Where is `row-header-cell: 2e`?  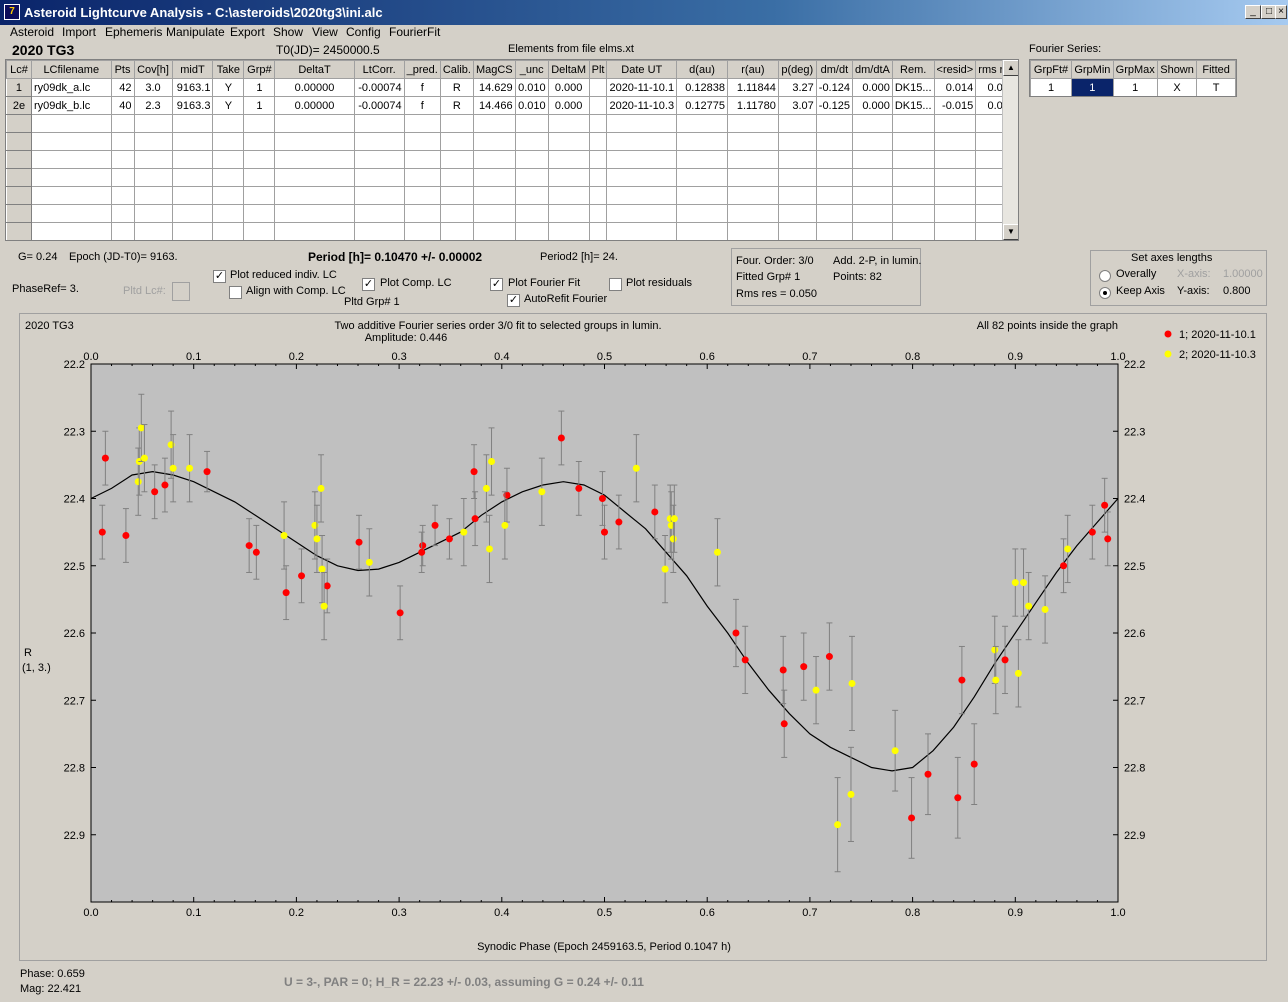
row-header-cell: 2e is located at coordinates (19, 105).